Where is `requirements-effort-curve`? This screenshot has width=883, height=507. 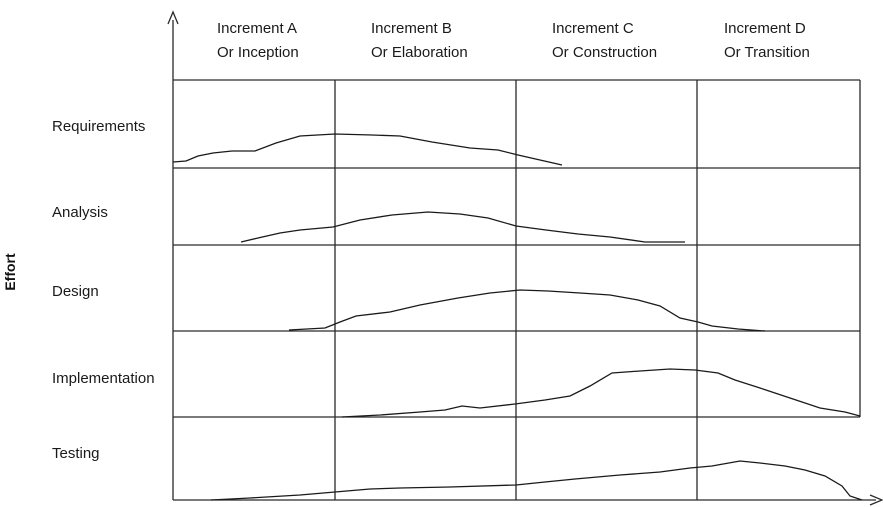 requirements-effort-curve is located at coordinates (367, 149).